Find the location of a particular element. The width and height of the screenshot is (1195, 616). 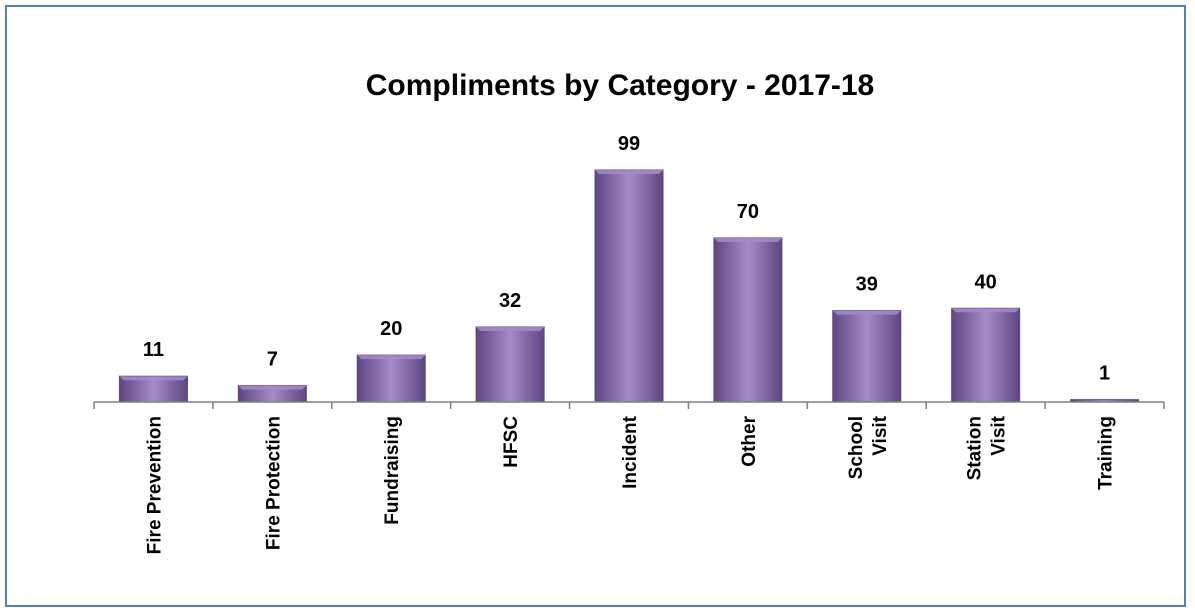

x-tick-label: Fire Prevention is located at coordinates (154, 485).